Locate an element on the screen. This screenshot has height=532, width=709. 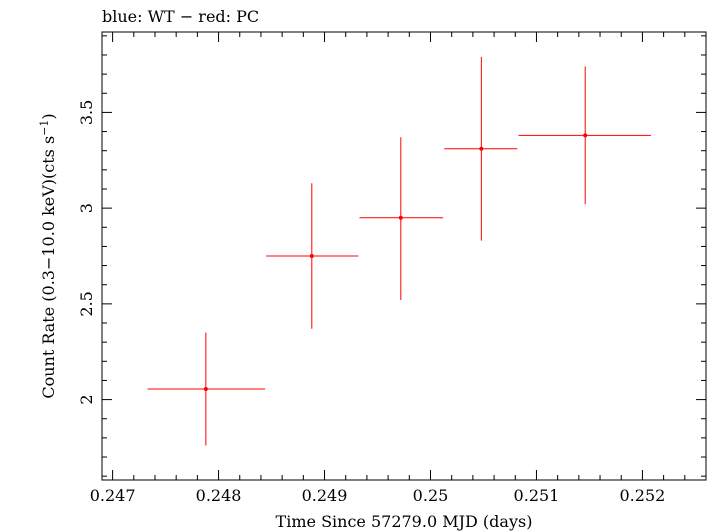
x-tick-label: 0.25 is located at coordinates (431, 495).